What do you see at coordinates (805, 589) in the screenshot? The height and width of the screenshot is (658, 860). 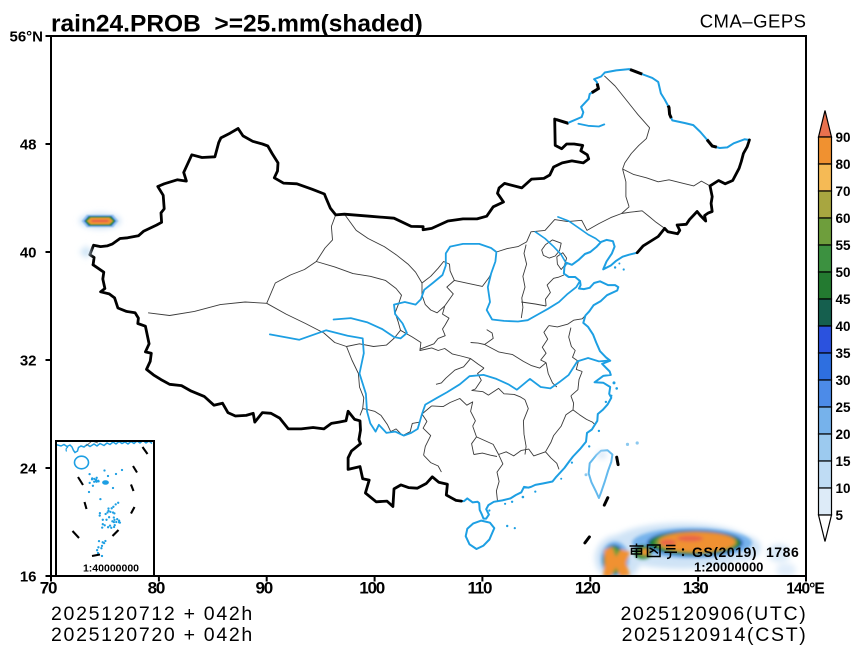 I see `svg-text: 140°E` at bounding box center [805, 589].